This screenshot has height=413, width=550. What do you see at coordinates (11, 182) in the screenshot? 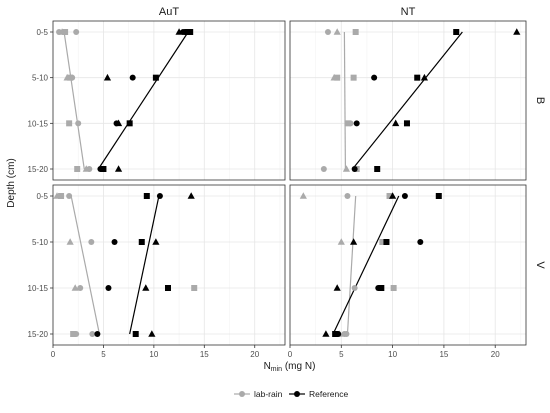
I see `y-axis-title: Depth (cm)` at bounding box center [11, 182].